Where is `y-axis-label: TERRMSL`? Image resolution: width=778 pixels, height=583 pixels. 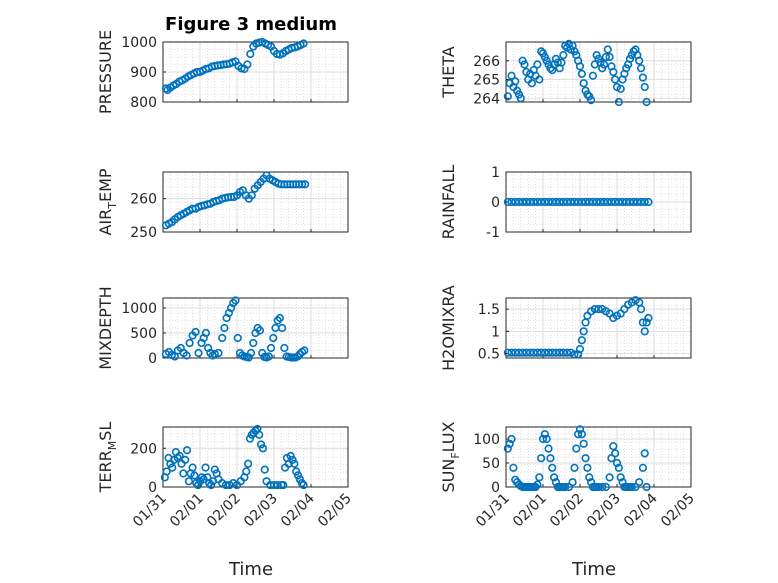
y-axis-label: TERRMSL is located at coordinates (107, 458).